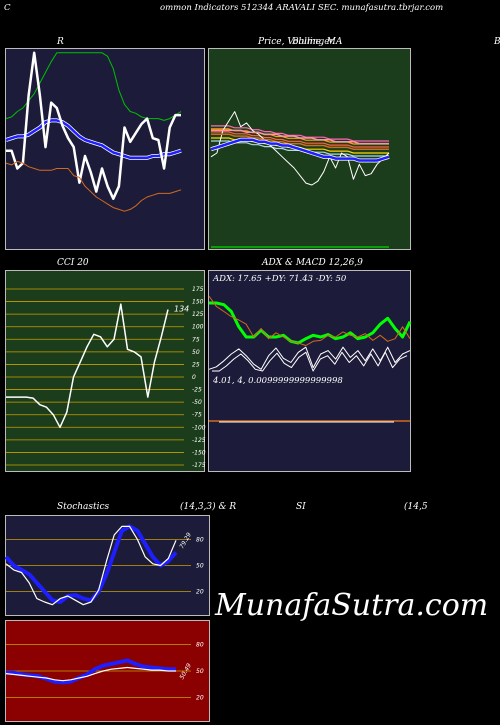 The image size is (500, 725). I want to click on adx-series-orange, so click(309, 320).